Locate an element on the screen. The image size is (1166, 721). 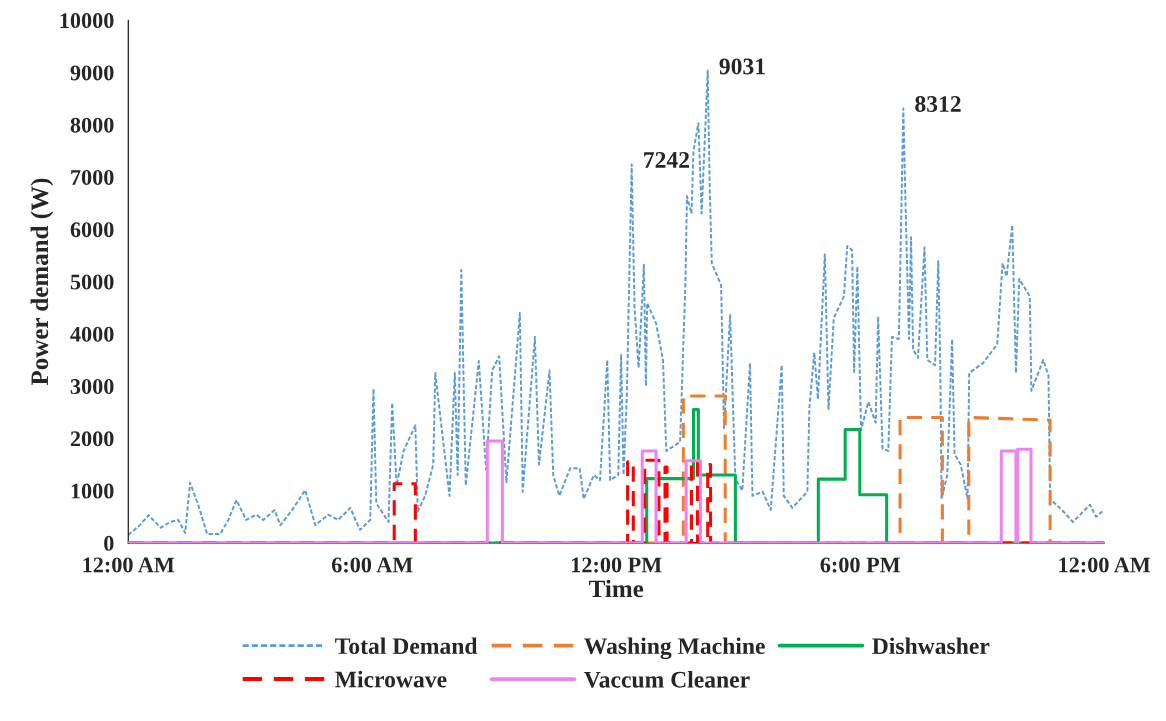
y-axis-title: Power demand (W) is located at coordinates (42, 282).